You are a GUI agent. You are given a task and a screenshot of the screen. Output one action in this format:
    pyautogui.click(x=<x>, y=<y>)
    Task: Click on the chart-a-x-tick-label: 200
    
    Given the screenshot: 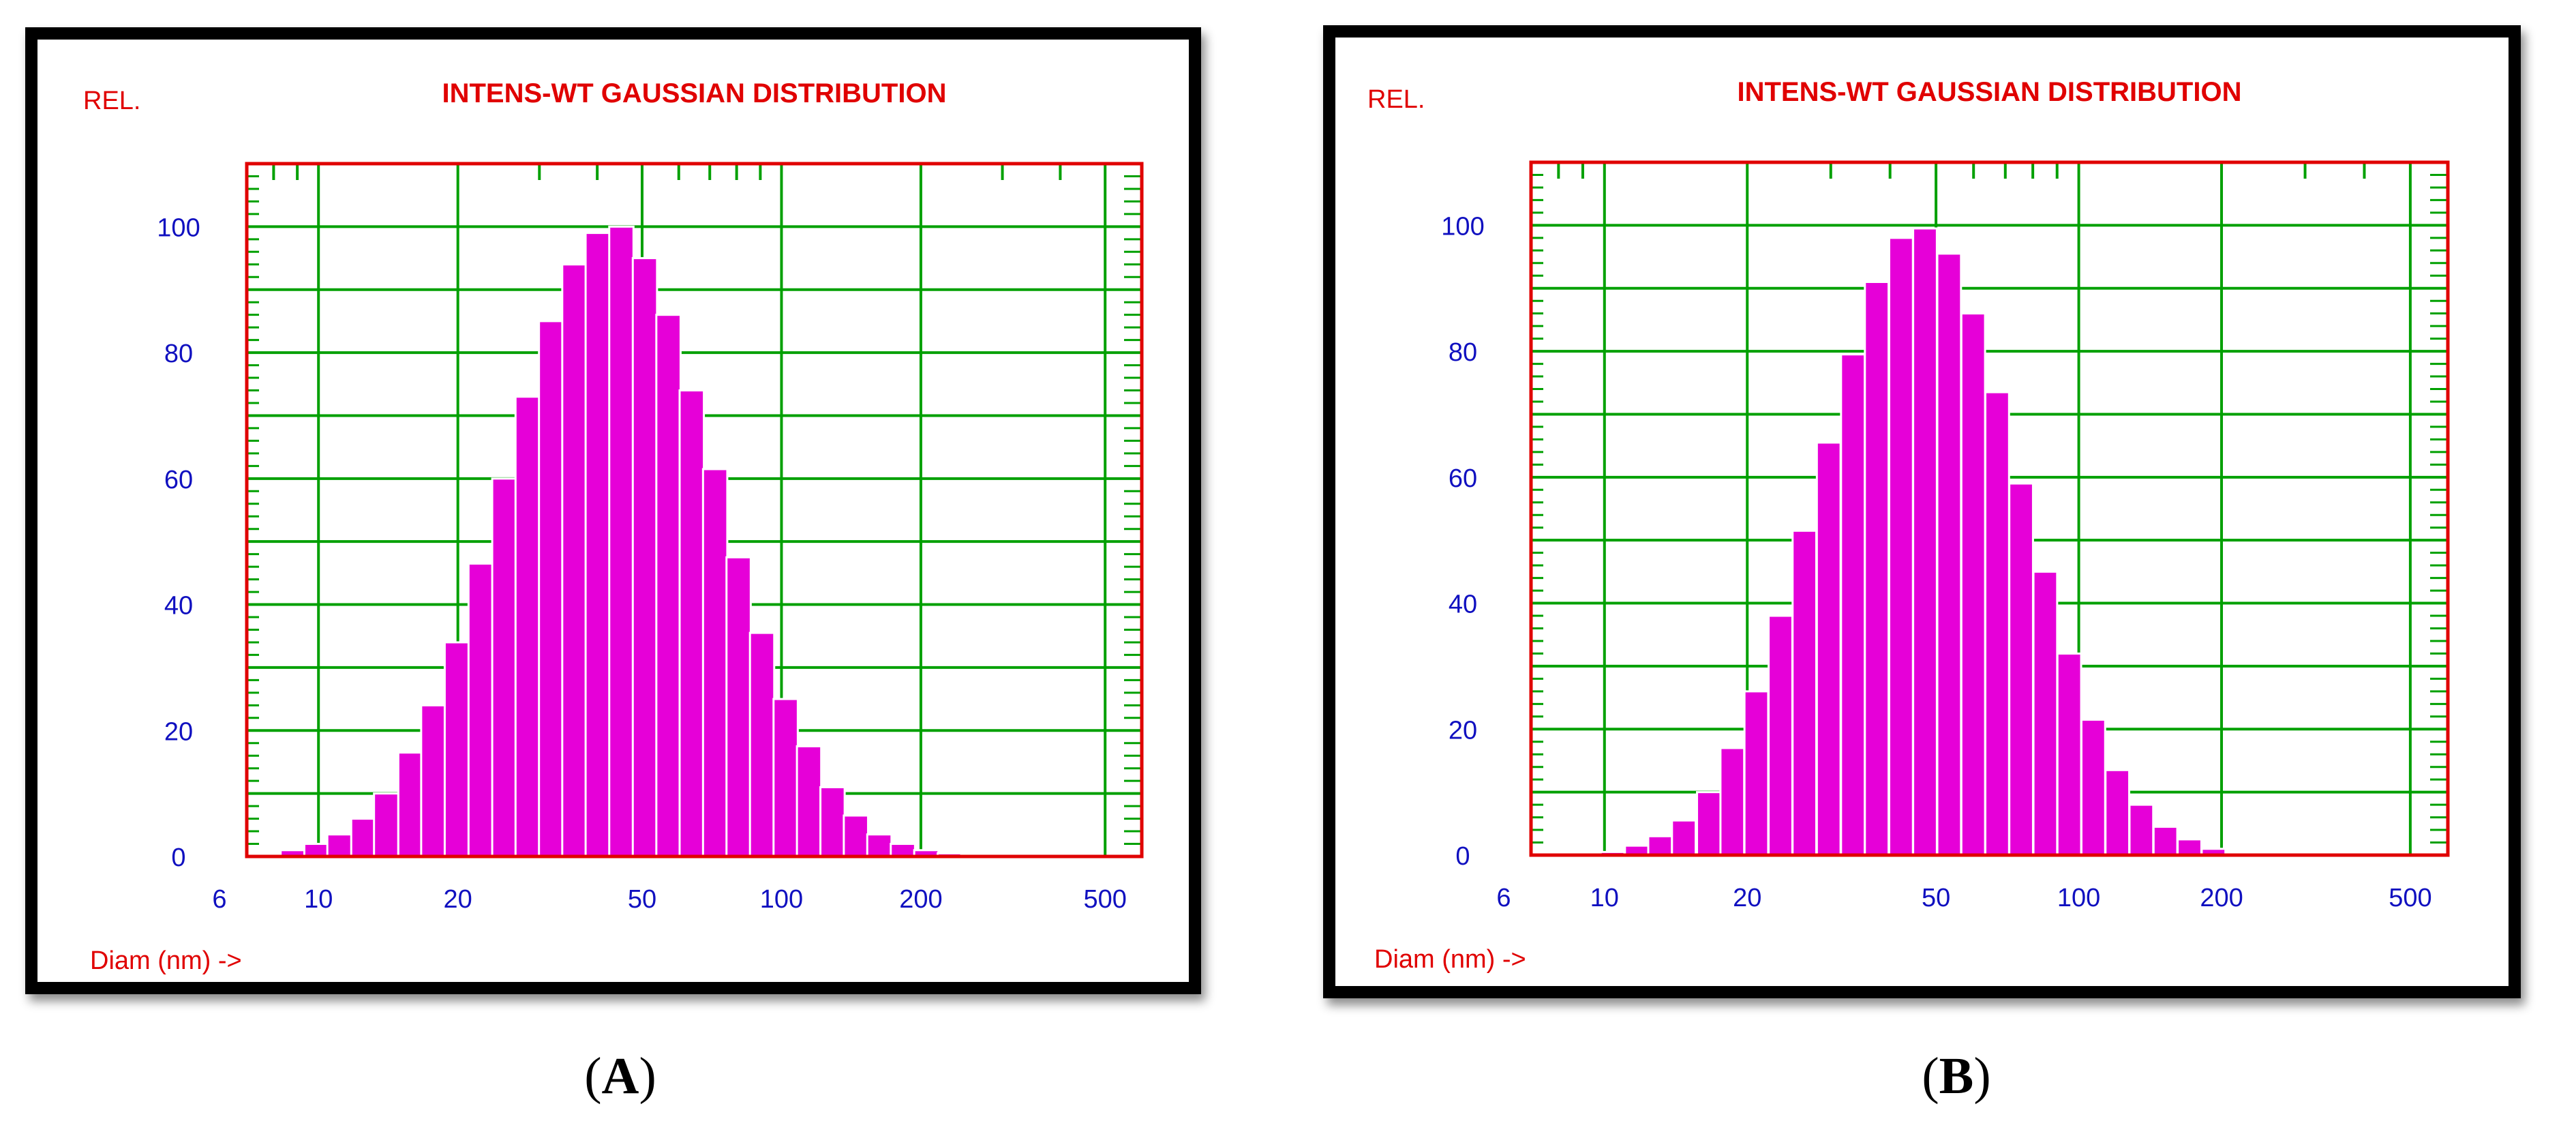 What is the action you would take?
    pyautogui.click(x=921, y=899)
    